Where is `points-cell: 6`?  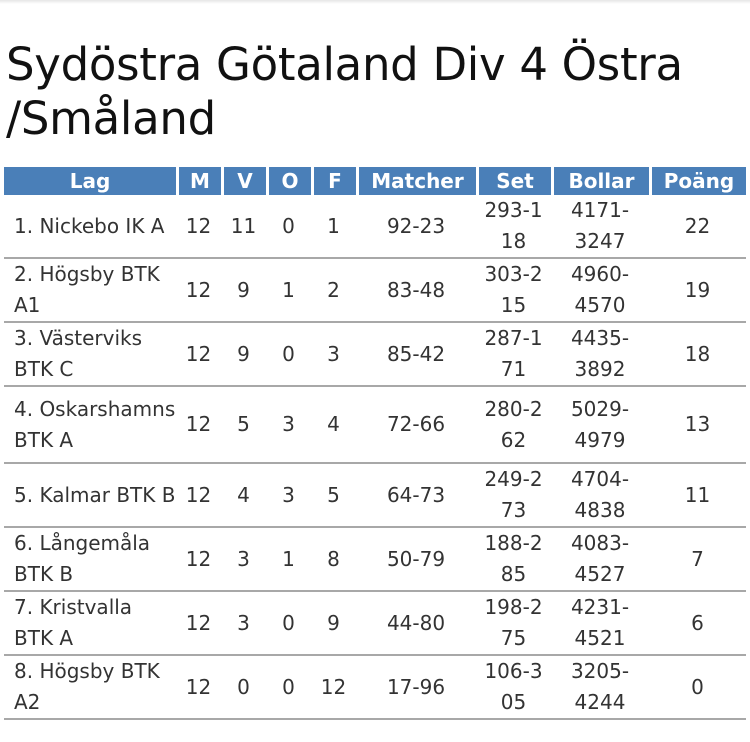
points-cell: 6 is located at coordinates (697, 624).